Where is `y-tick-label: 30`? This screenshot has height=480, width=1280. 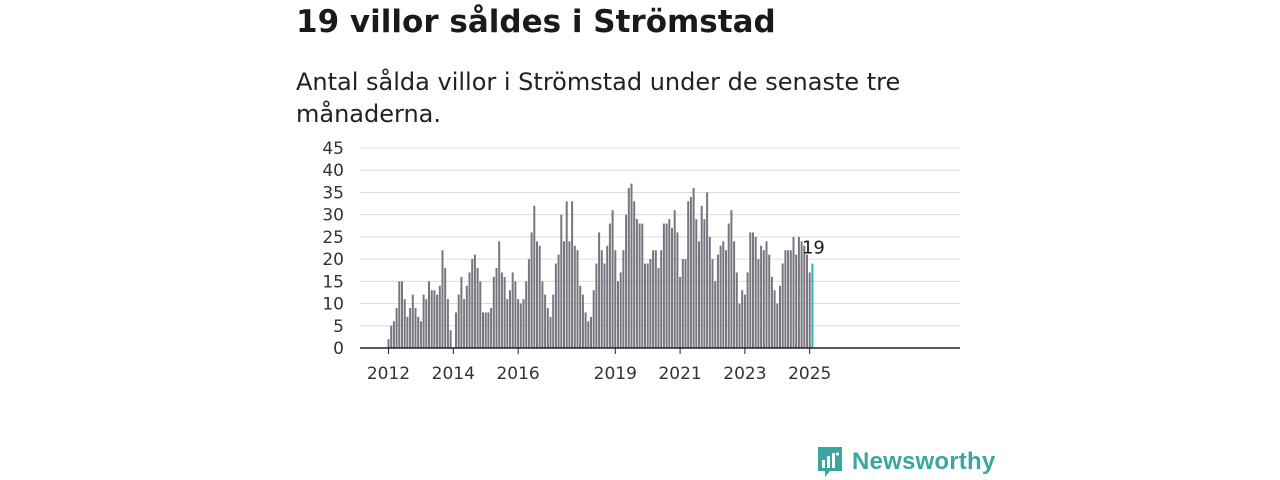 y-tick-label: 30 is located at coordinates (333, 216).